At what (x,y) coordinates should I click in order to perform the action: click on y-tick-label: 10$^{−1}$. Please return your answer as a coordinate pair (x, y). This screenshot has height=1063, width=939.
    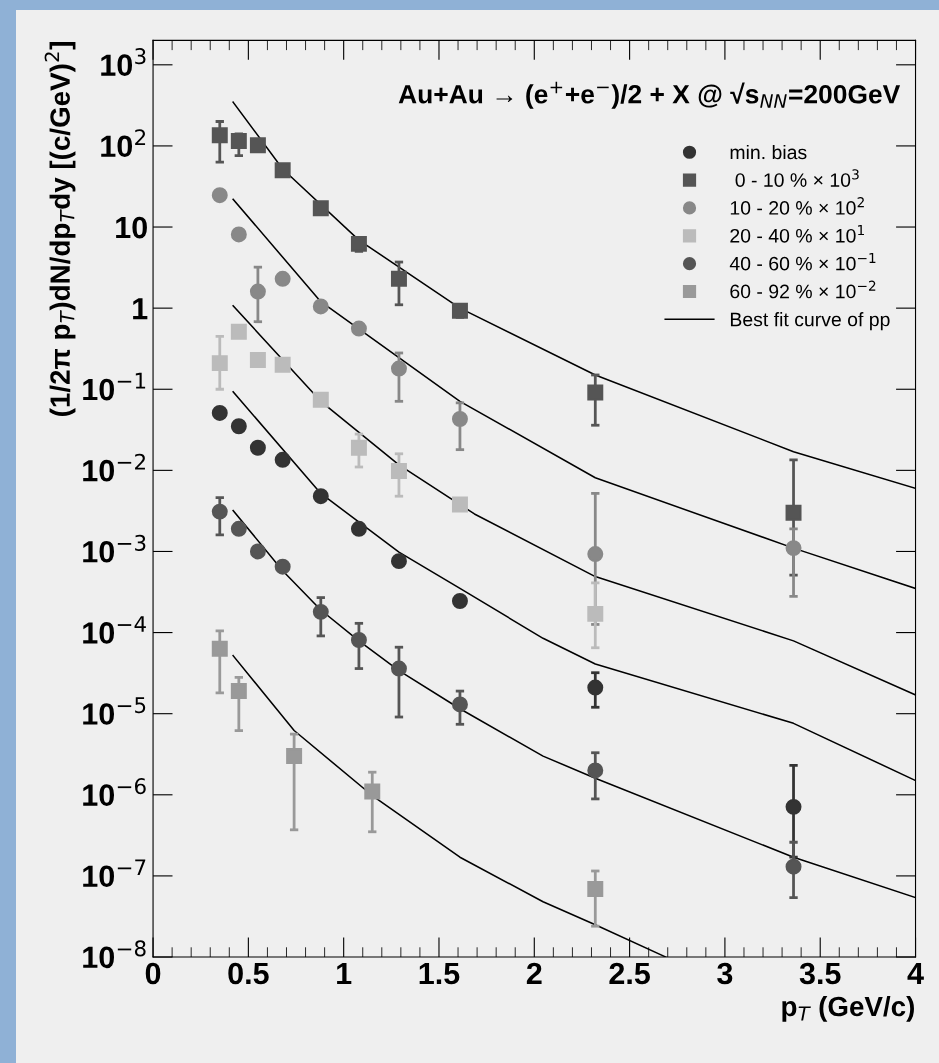
    Looking at the image, I should click on (114, 386).